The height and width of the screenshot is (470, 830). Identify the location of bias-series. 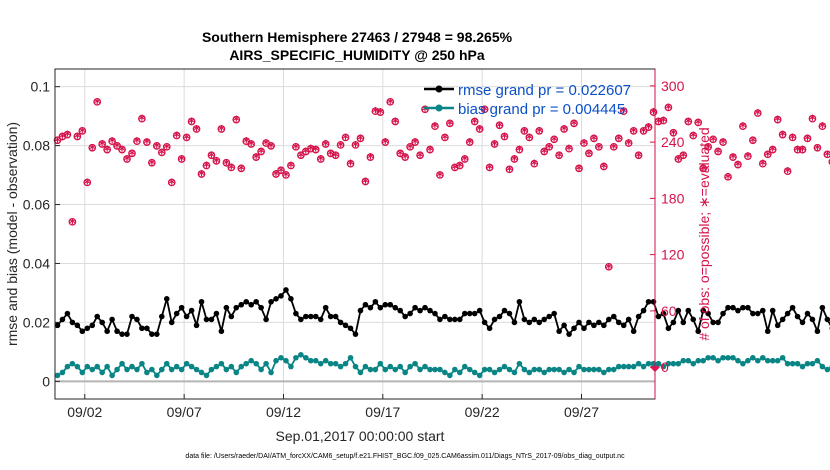
(442, 365).